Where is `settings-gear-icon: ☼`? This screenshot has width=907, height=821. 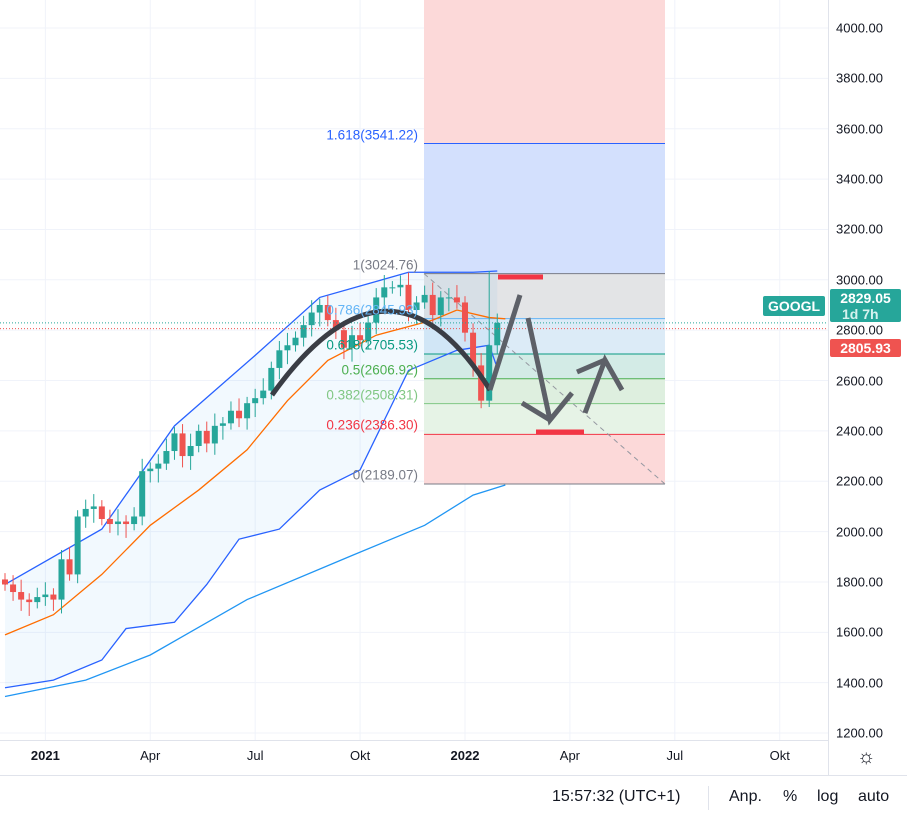 settings-gear-icon: ☼ is located at coordinates (866, 757).